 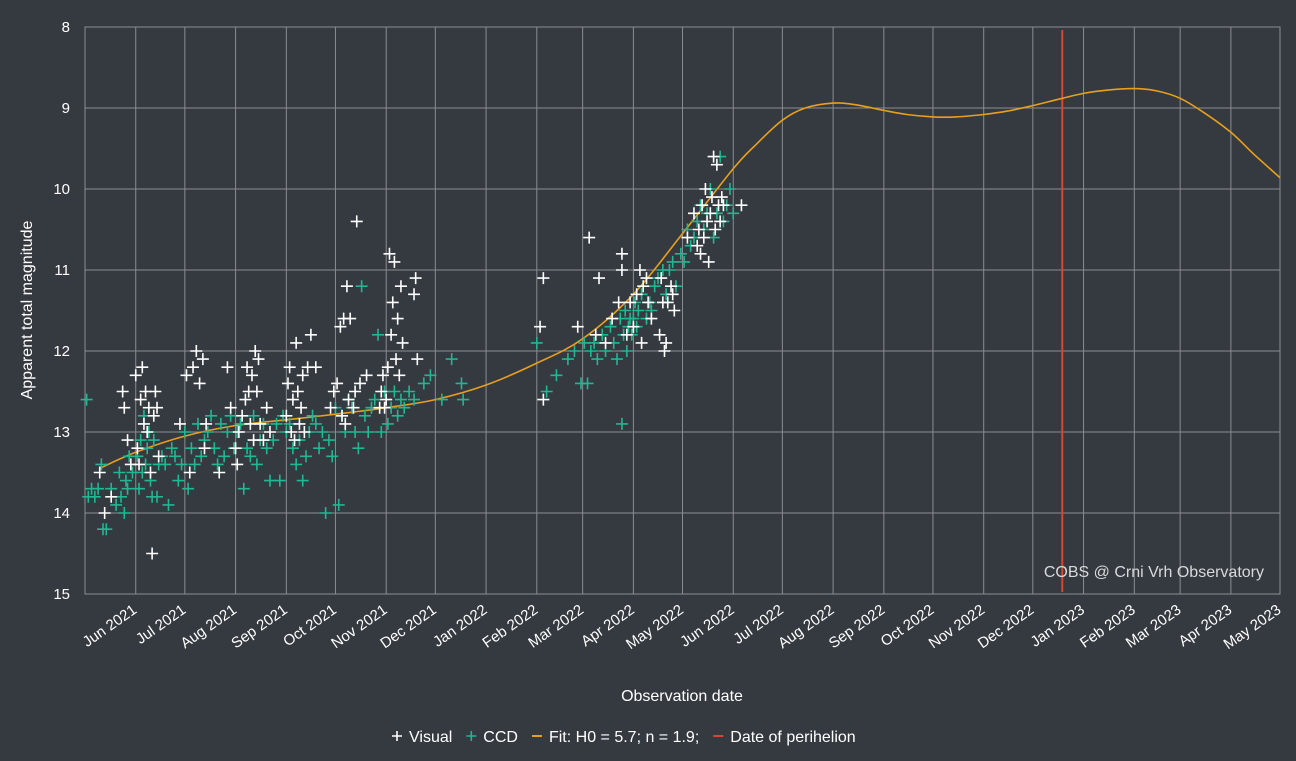 What do you see at coordinates (471, 736) in the screenshot?
I see `legend-swatch` at bounding box center [471, 736].